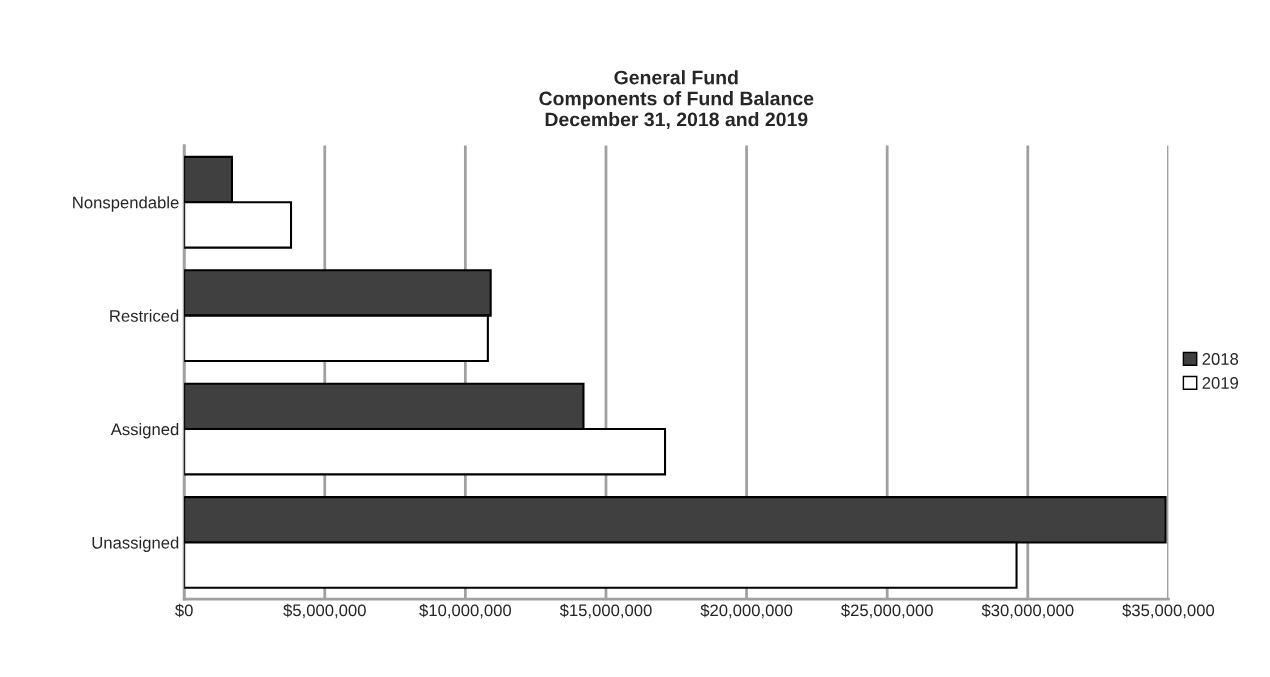 The width and height of the screenshot is (1270, 677). What do you see at coordinates (126, 204) in the screenshot?
I see `y-tick-label: Nonspendable` at bounding box center [126, 204].